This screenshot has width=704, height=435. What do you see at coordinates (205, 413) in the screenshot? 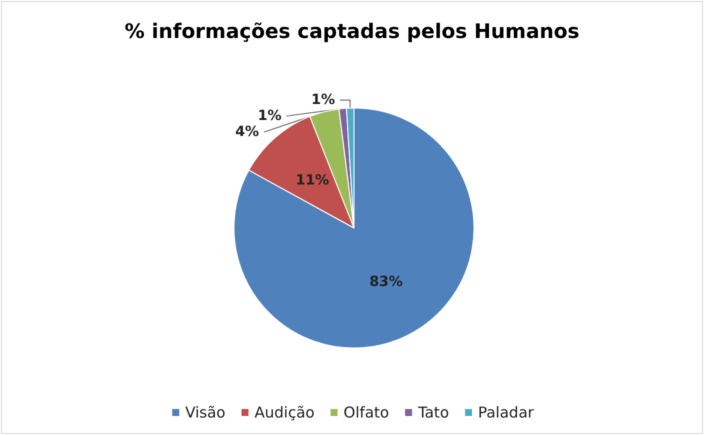
I see `legend-label: Visão` at bounding box center [205, 413].